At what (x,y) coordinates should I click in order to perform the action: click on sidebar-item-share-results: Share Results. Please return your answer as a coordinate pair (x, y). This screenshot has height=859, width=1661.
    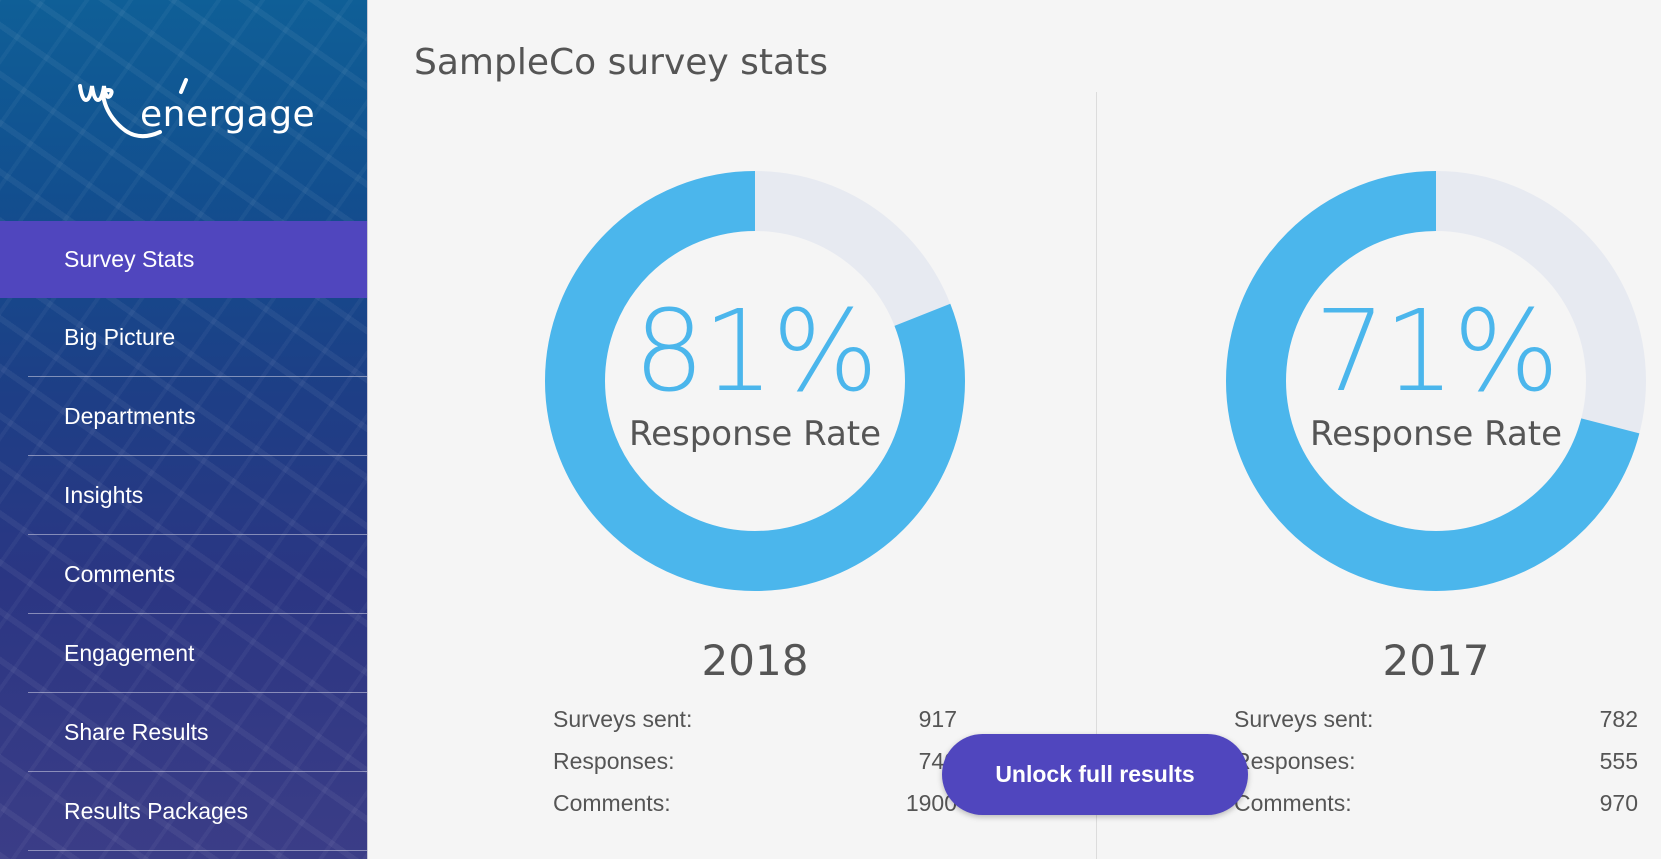
    Looking at the image, I should click on (197, 732).